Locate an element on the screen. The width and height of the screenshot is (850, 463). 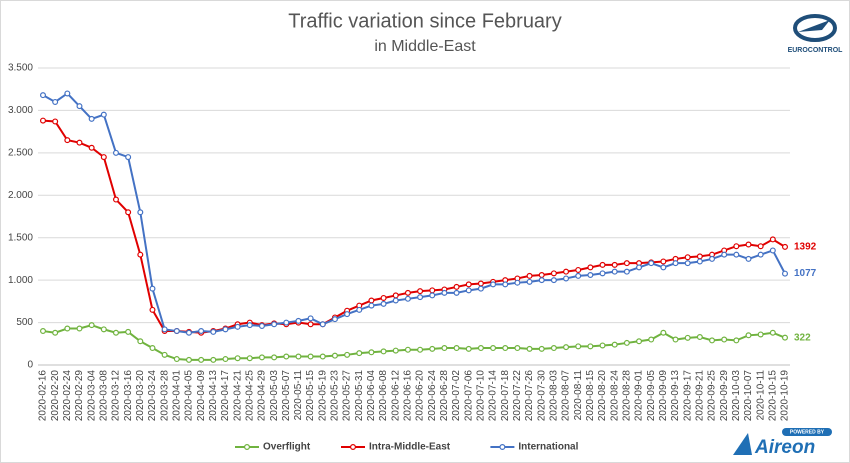
x-tick-label: 2020-09-09 is located at coordinates (663, 396).